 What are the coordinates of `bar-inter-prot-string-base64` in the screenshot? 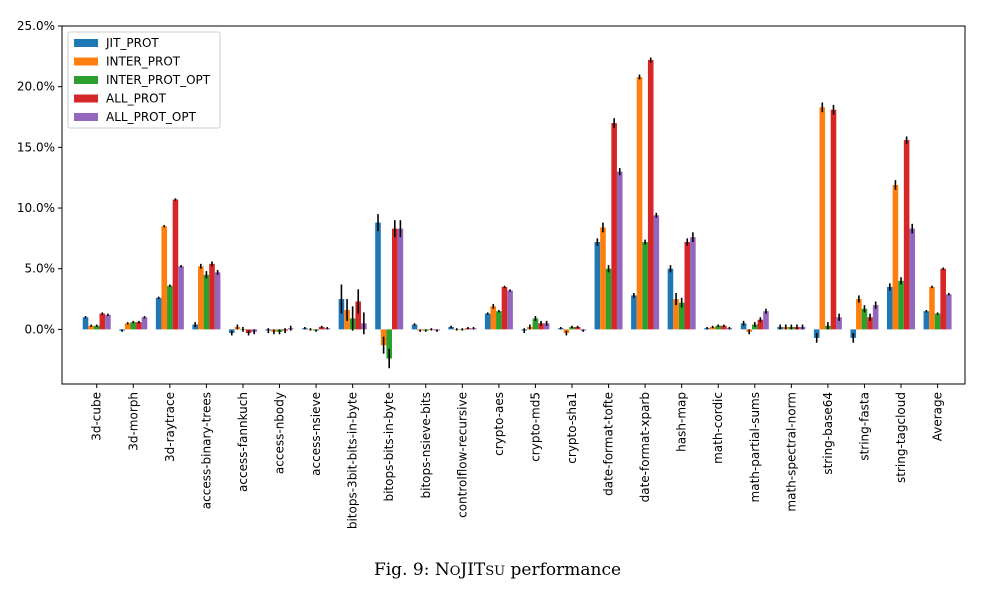 It's located at (822, 218).